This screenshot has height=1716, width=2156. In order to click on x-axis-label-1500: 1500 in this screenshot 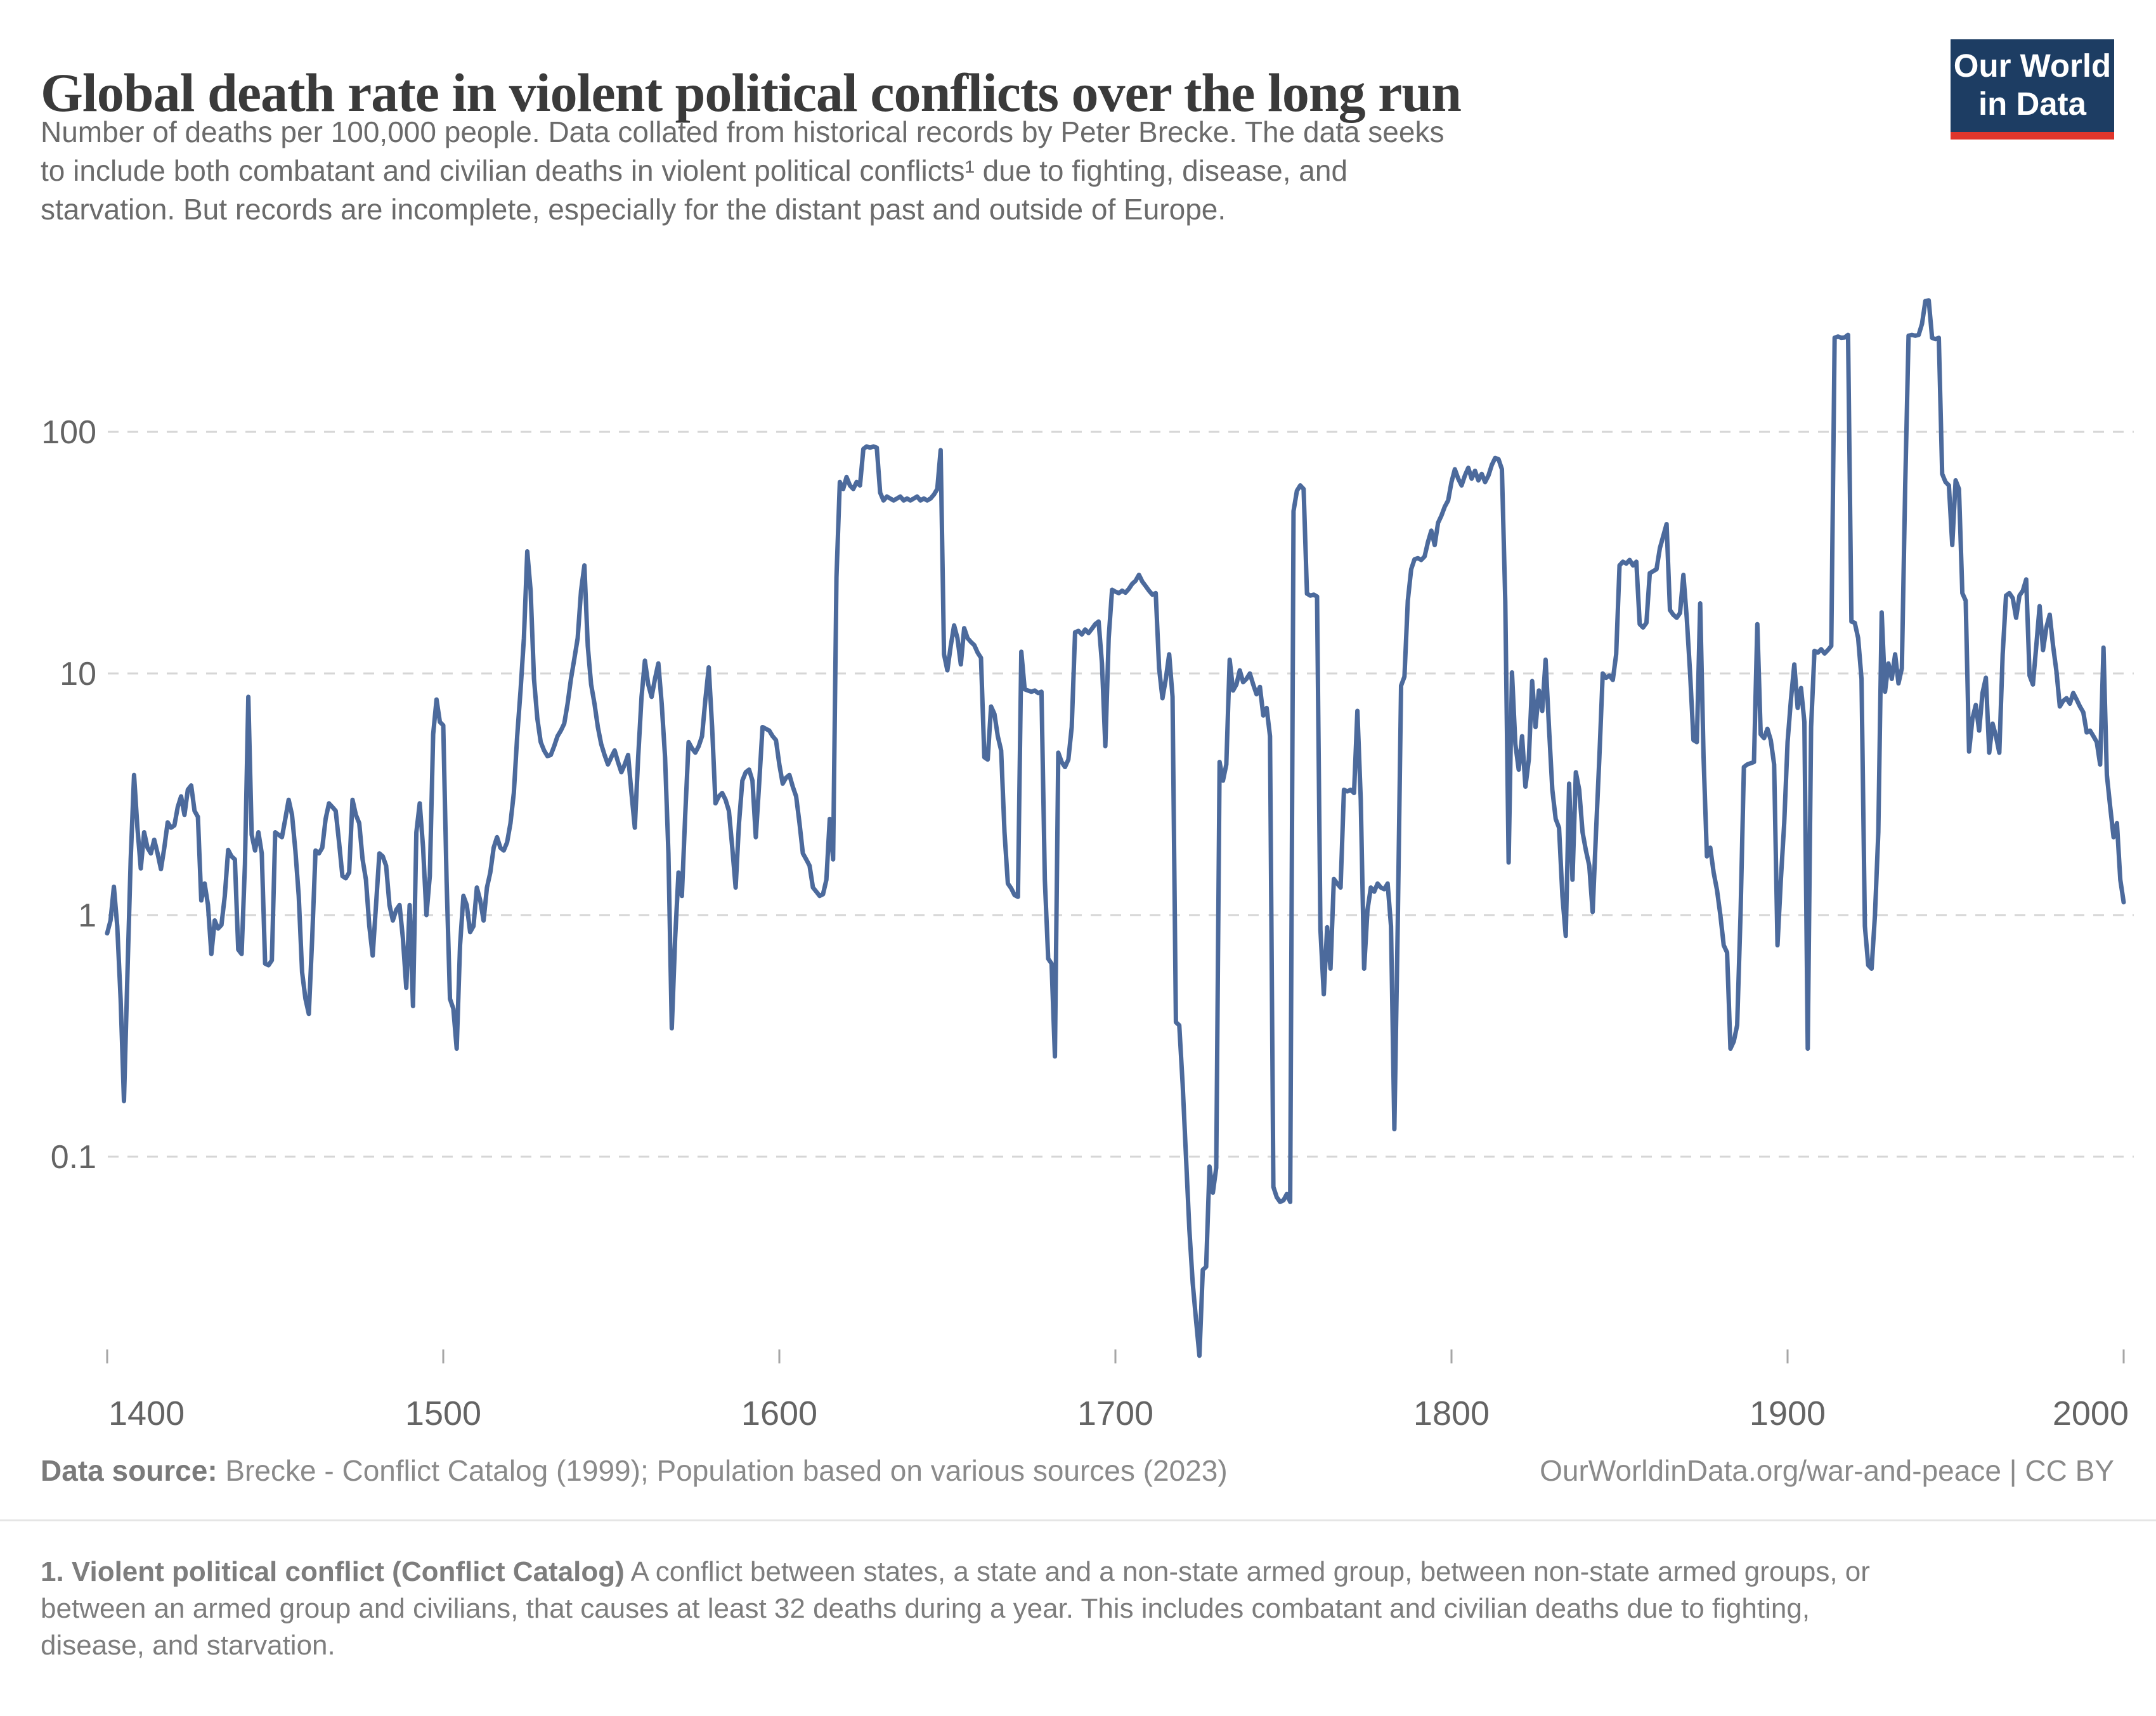, I will do `click(443, 1413)`.